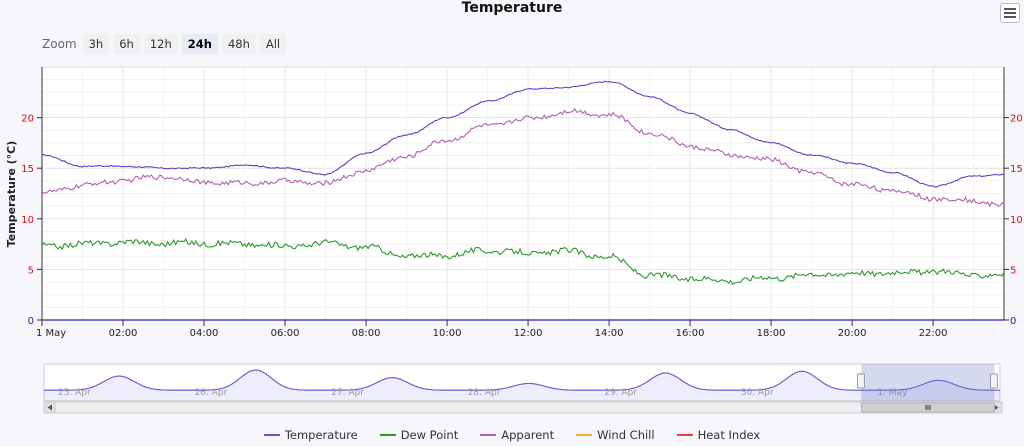 This screenshot has width=1024, height=446. Describe the element at coordinates (27, 220) in the screenshot. I see `y-tick-label-left: 10` at that location.